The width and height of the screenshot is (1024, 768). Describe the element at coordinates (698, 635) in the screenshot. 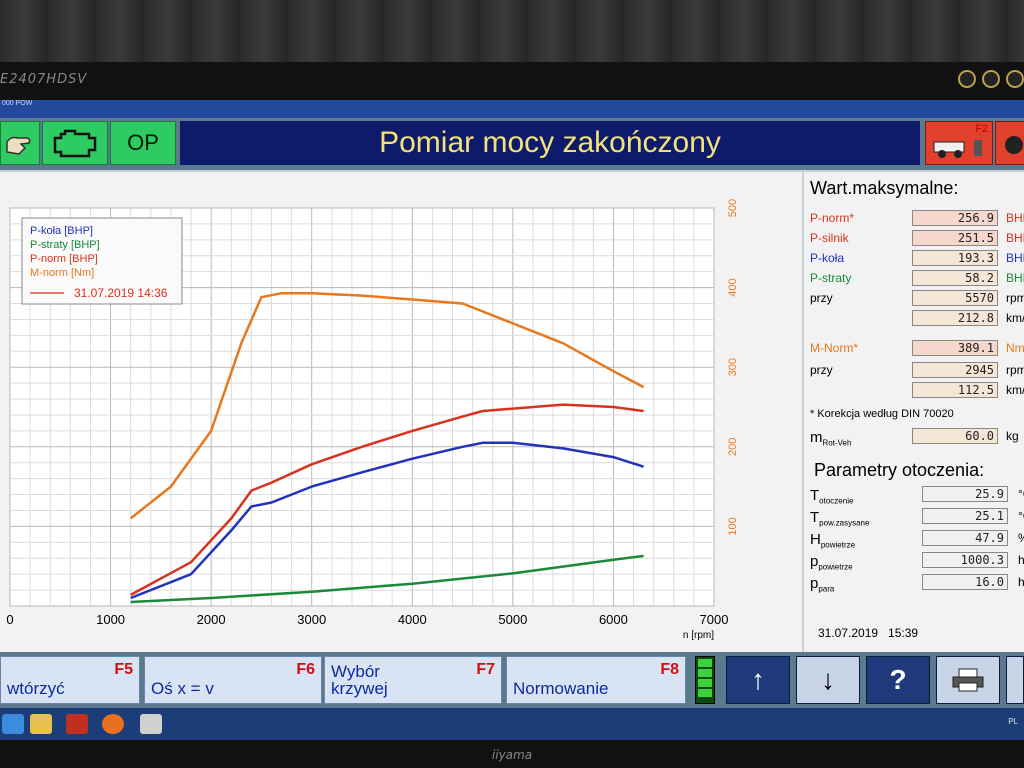

I see `x-axis-label: n [rpm]` at that location.